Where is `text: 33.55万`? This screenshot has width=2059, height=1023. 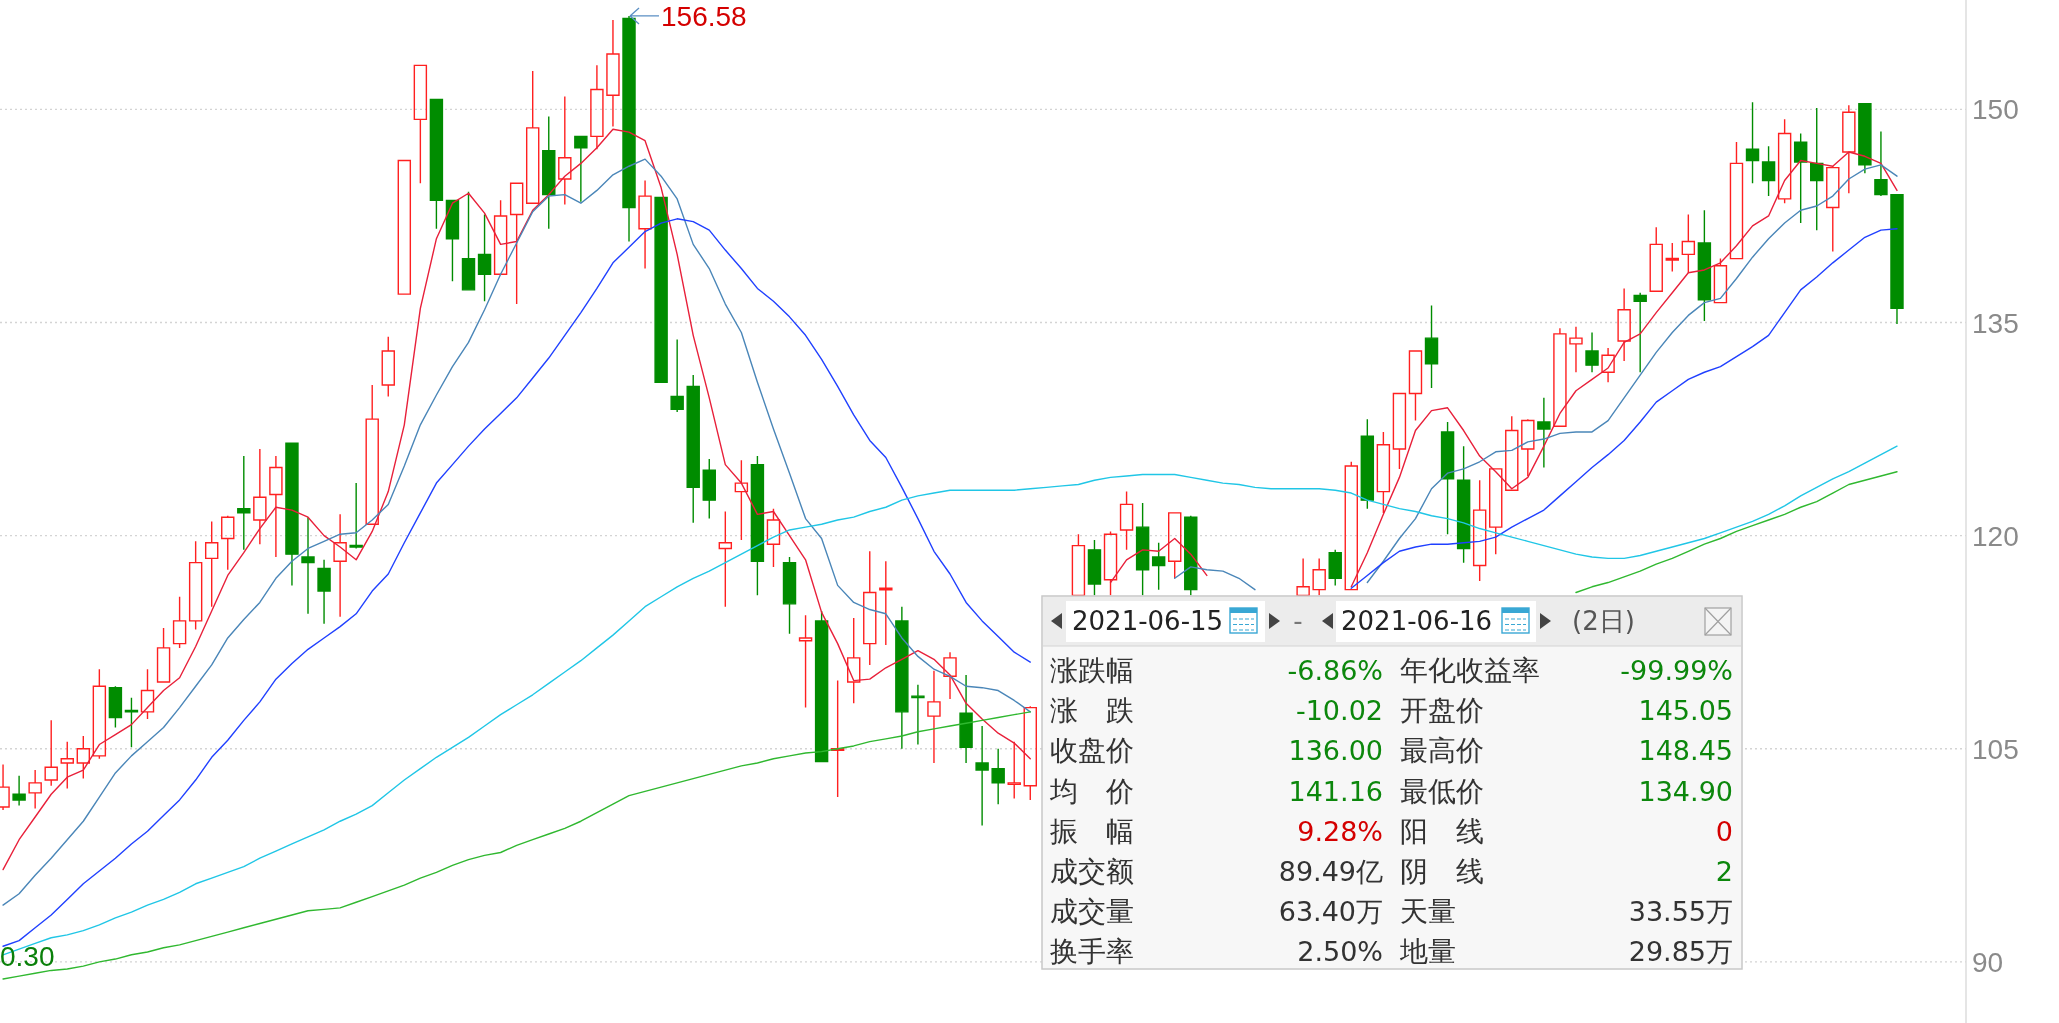
text: 33.55万 is located at coordinates (1680, 912).